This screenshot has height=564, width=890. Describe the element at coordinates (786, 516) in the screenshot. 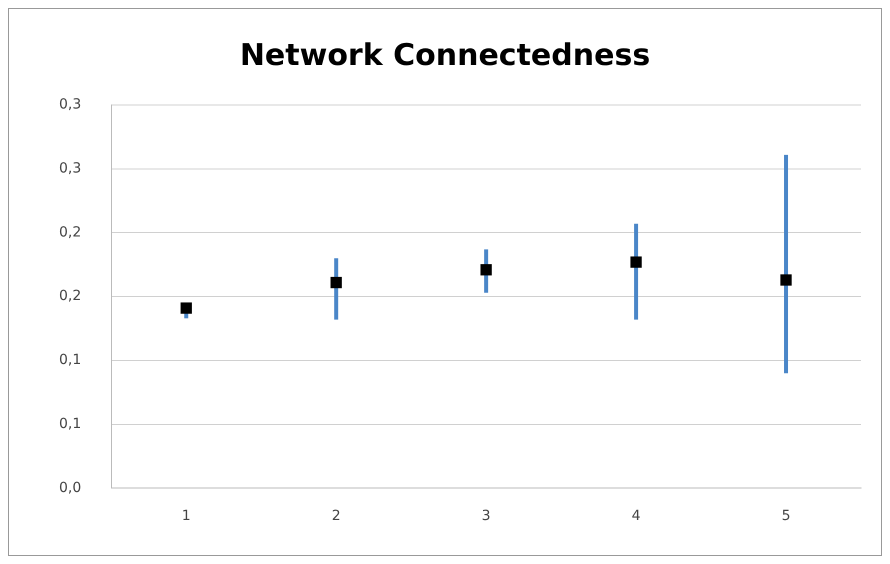

I see `x-tick-label: 5` at that location.